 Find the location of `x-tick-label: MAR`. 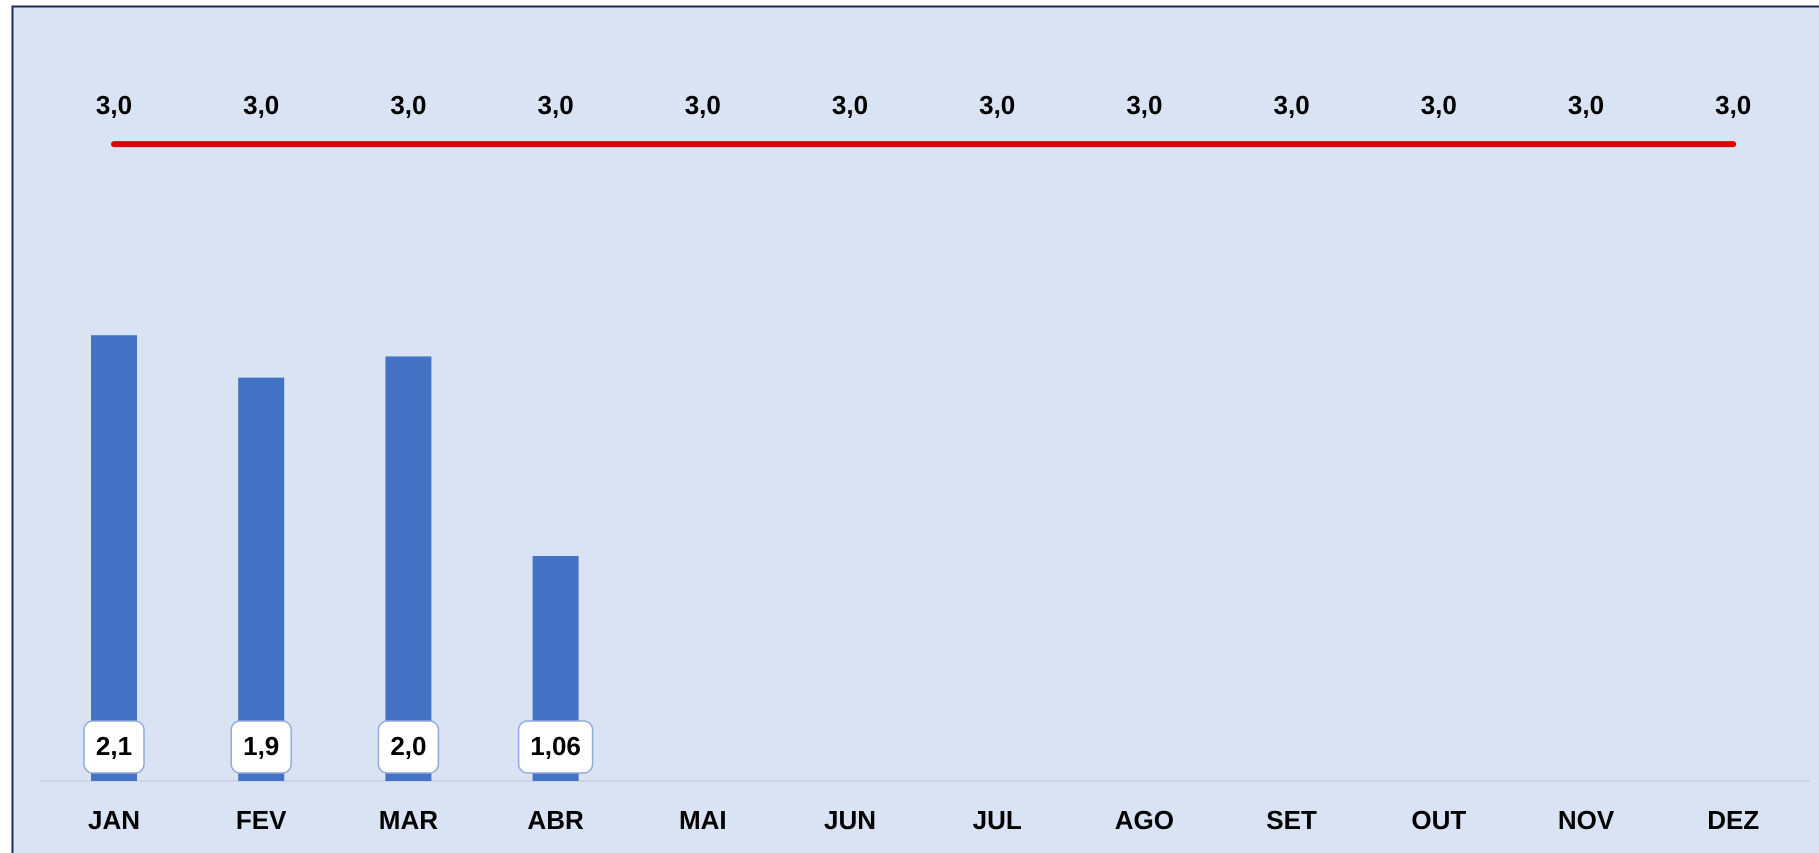

x-tick-label: MAR is located at coordinates (408, 820).